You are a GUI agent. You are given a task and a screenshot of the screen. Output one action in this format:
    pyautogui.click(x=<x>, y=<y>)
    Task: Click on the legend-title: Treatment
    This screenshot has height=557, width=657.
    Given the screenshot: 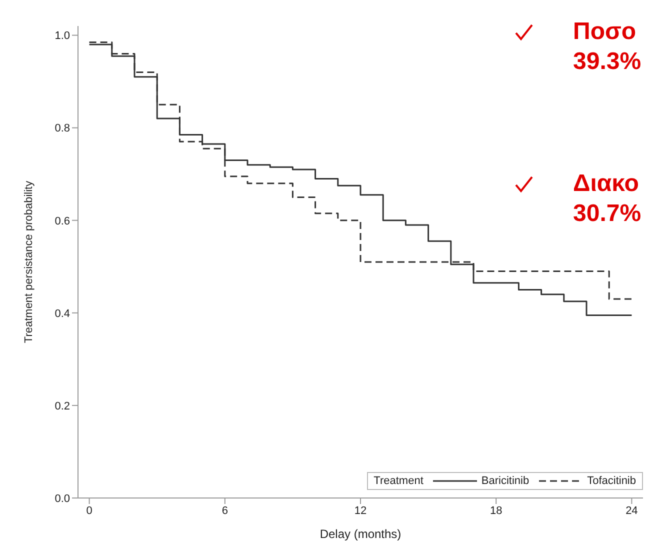 What is the action you would take?
    pyautogui.click(x=399, y=481)
    